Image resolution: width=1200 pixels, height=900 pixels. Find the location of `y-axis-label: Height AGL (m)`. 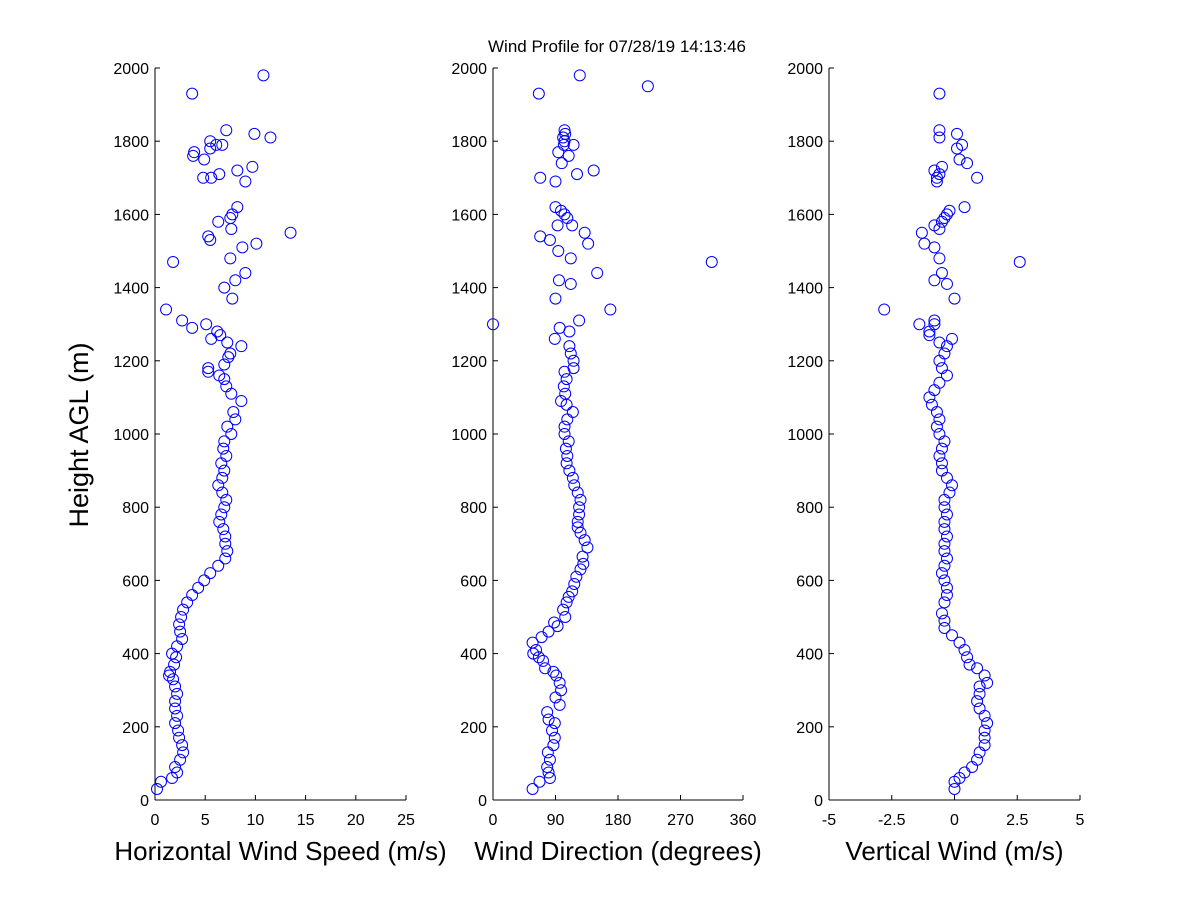

y-axis-label: Height AGL (m) is located at coordinates (79, 434).